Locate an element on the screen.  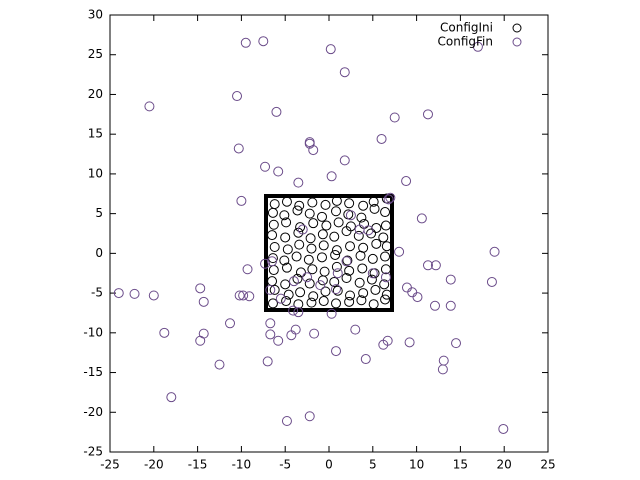
y-tick-label: 30 is located at coordinates (95, 15).